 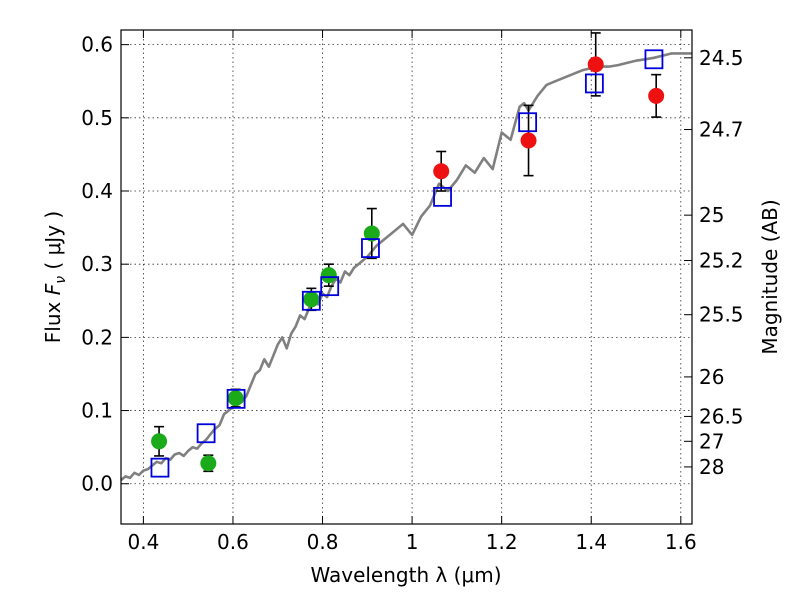 What do you see at coordinates (711, 441) in the screenshot?
I see `magnitude-tick-label: 27` at bounding box center [711, 441].